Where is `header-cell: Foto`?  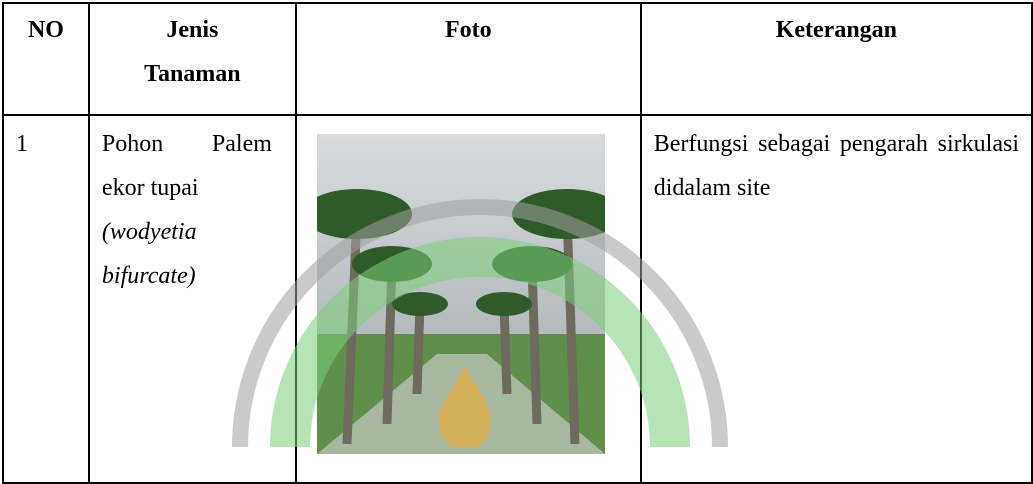 header-cell: Foto is located at coordinates (468, 59).